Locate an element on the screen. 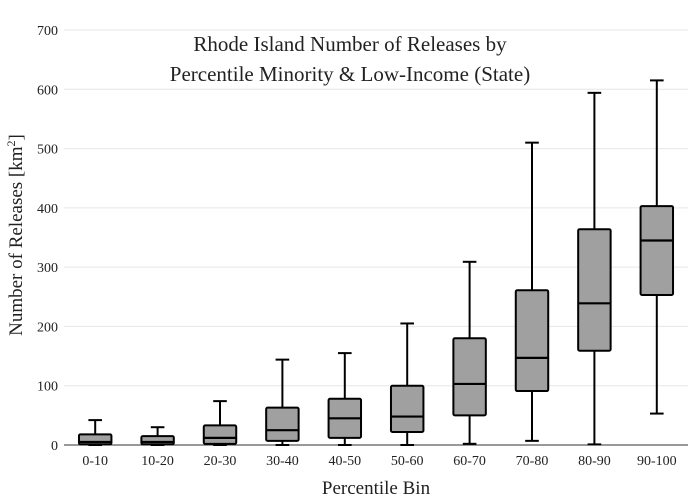 The height and width of the screenshot is (500, 700). y-tick-label-700: 700 is located at coordinates (47, 31).